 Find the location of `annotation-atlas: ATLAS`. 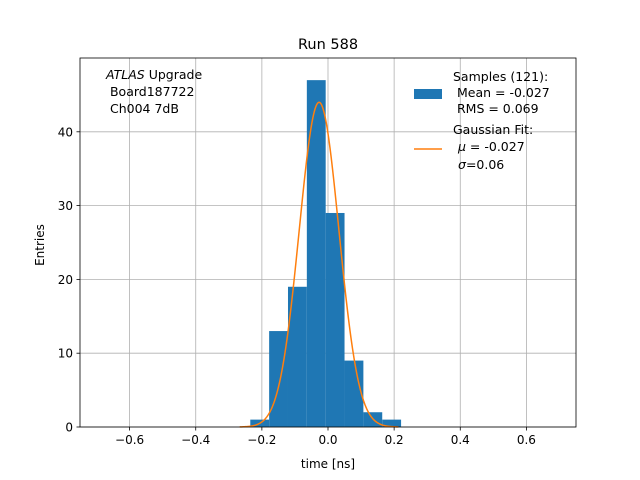

annotation-atlas: ATLAS is located at coordinates (125, 74).